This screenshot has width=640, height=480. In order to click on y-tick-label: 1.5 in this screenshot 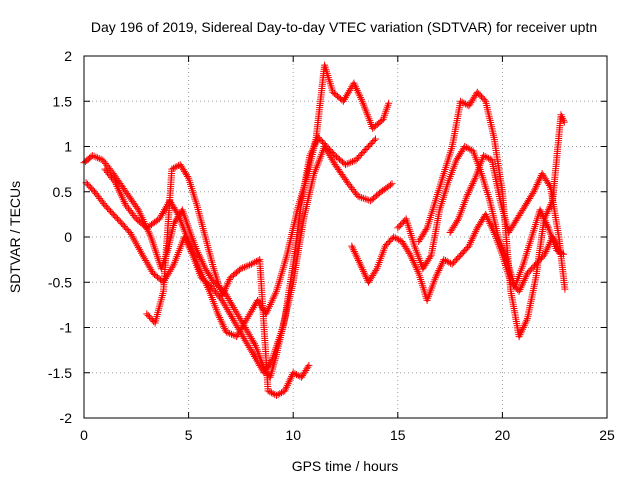, I will do `click(63, 101)`.